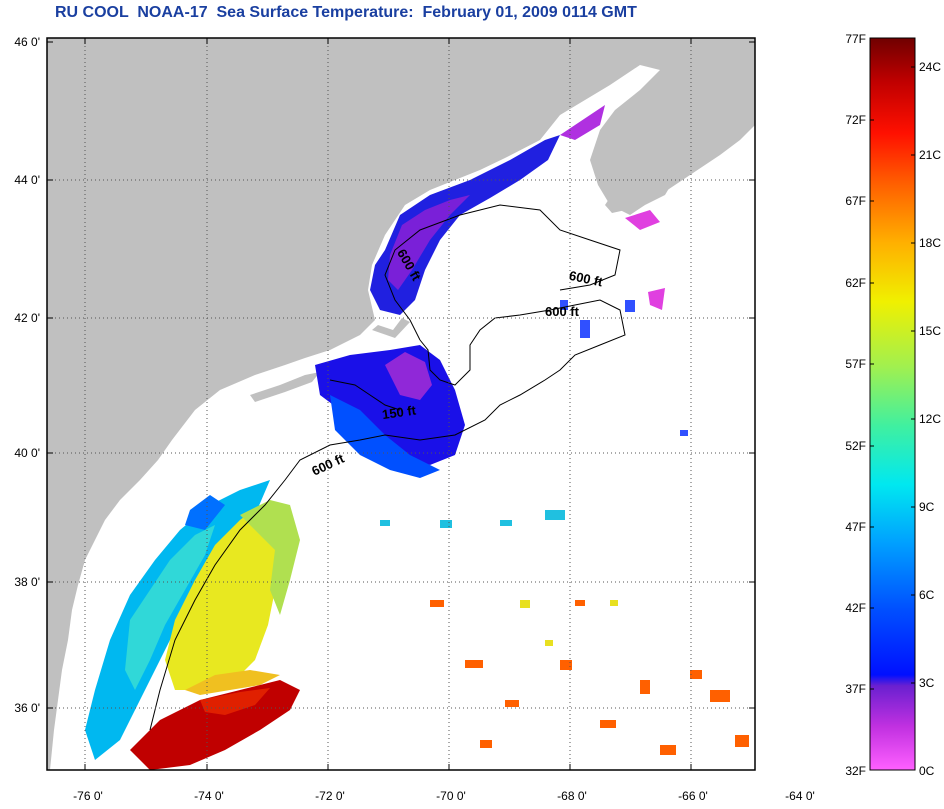 The width and height of the screenshot is (944, 809). Describe the element at coordinates (855, 201) in the screenshot. I see `cbar-f-67: 67F` at that location.